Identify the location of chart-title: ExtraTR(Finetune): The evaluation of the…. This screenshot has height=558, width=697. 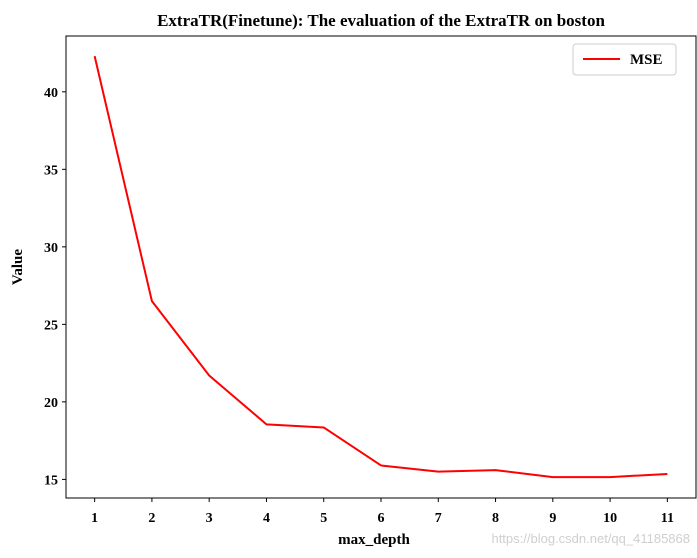
(381, 20).